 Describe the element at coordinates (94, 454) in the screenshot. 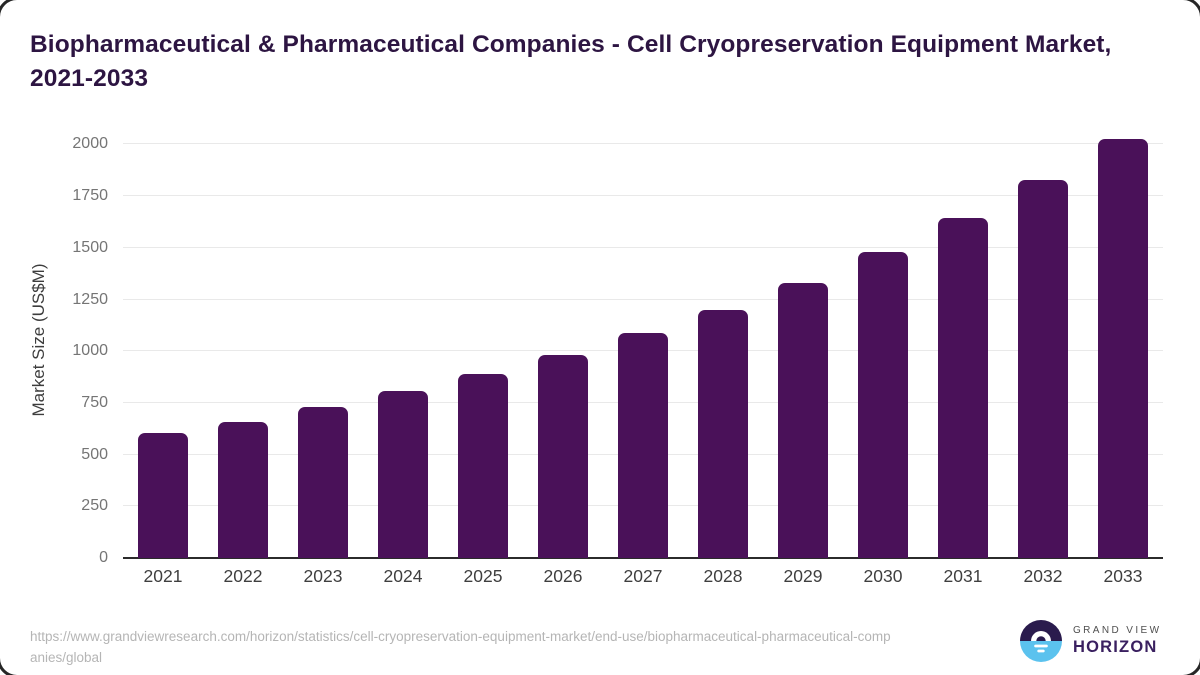

I see `y-tick-label-500: 500` at that location.